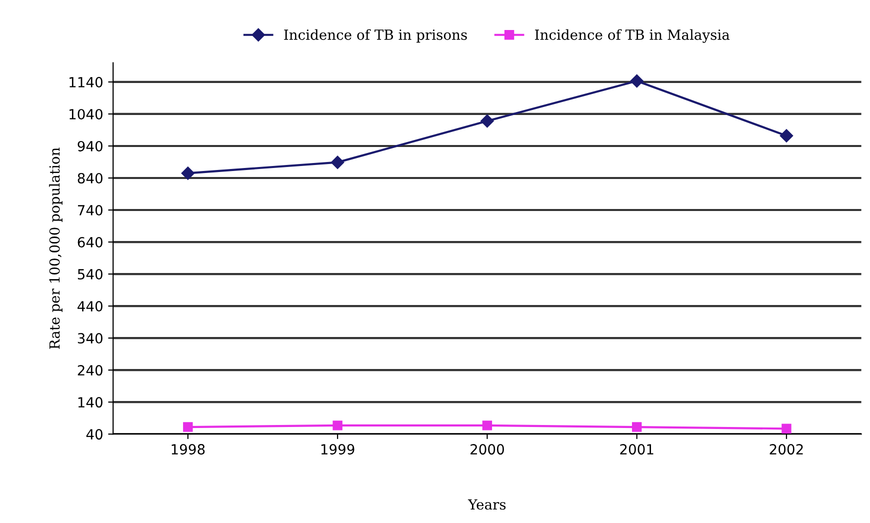 Image resolution: width=870 pixels, height=523 pixels. Describe the element at coordinates (90, 178) in the screenshot. I see `y-tick-label: 840` at that location.